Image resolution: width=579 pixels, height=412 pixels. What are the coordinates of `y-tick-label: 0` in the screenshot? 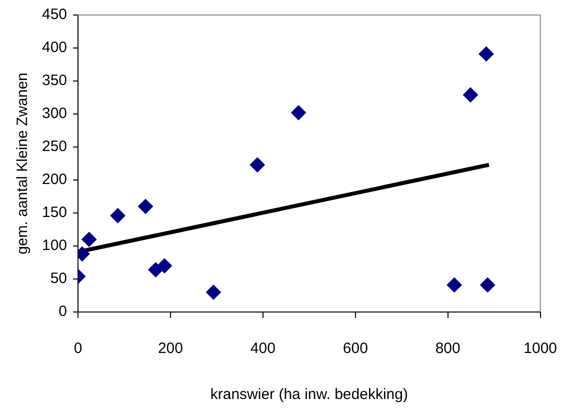 It's located at (63, 311).